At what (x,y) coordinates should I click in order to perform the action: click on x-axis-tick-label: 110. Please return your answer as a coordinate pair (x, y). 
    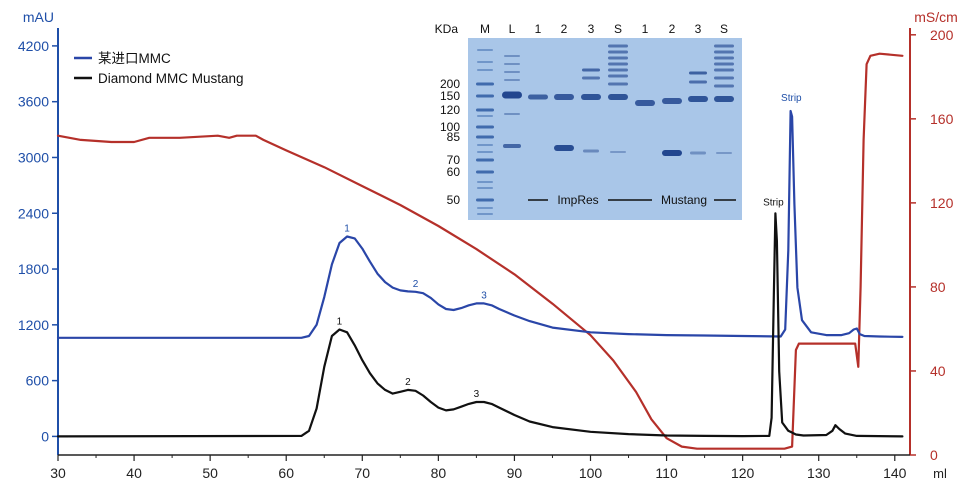
    Looking at the image, I should click on (666, 473).